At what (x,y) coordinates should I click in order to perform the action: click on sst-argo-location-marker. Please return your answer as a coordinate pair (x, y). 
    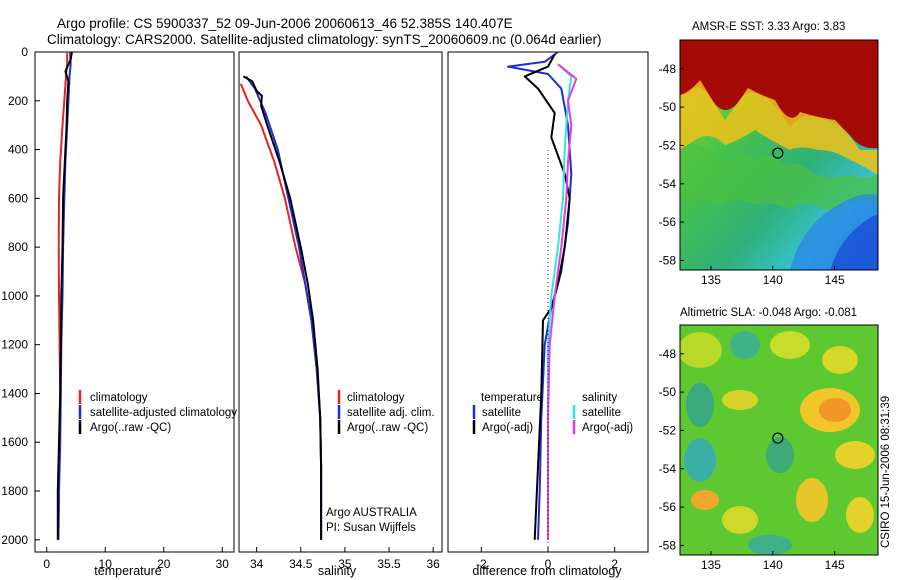
    Looking at the image, I should click on (778, 153).